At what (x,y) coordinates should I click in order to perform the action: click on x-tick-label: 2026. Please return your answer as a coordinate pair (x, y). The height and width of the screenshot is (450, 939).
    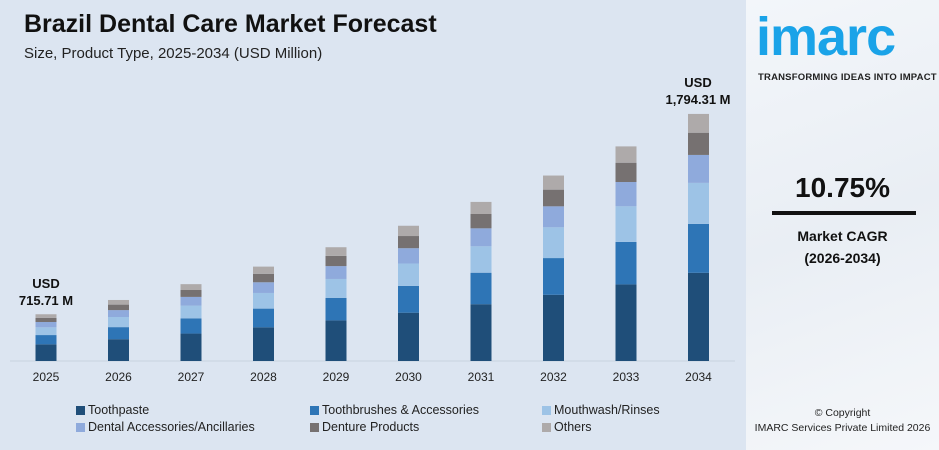
    Looking at the image, I should click on (118, 377).